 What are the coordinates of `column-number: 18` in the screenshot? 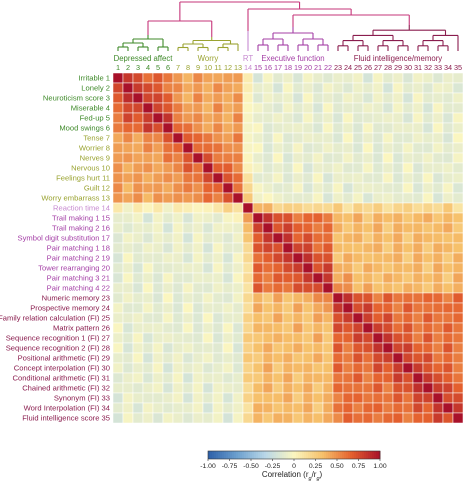 It's located at (288, 67).